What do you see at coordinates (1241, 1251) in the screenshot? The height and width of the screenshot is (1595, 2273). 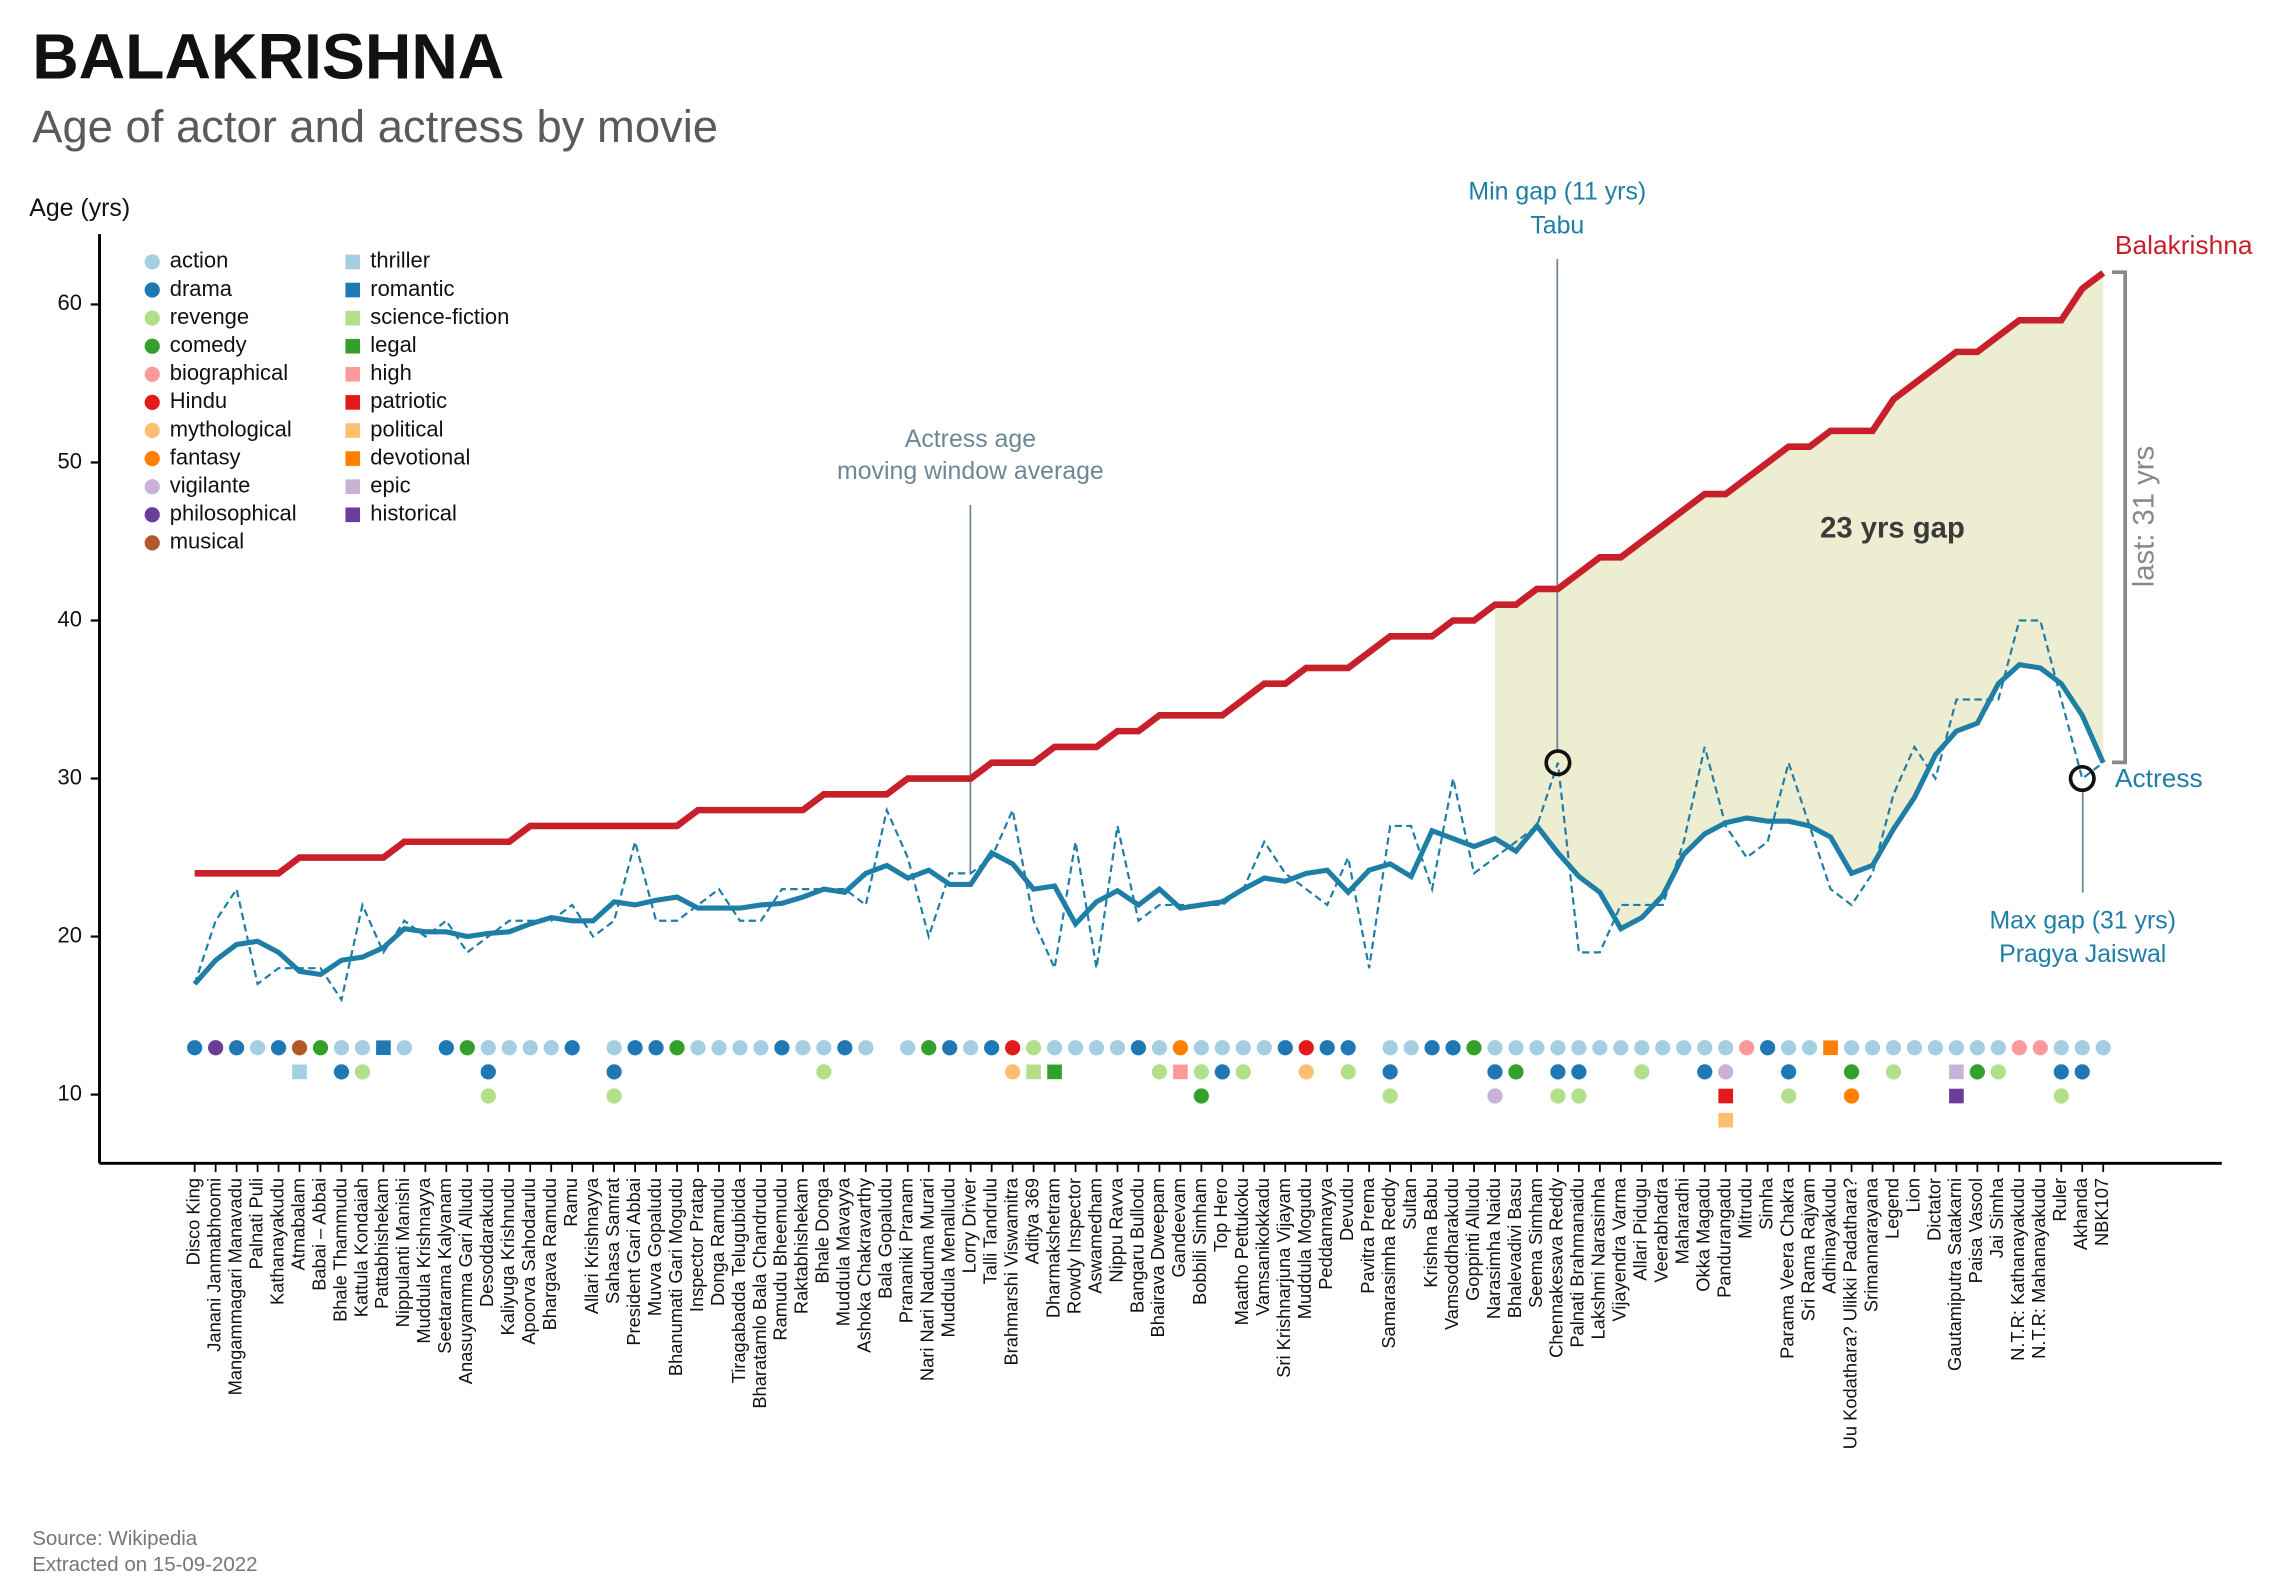 I see `x-tick-label: Maatho Pettukoku` at bounding box center [1241, 1251].